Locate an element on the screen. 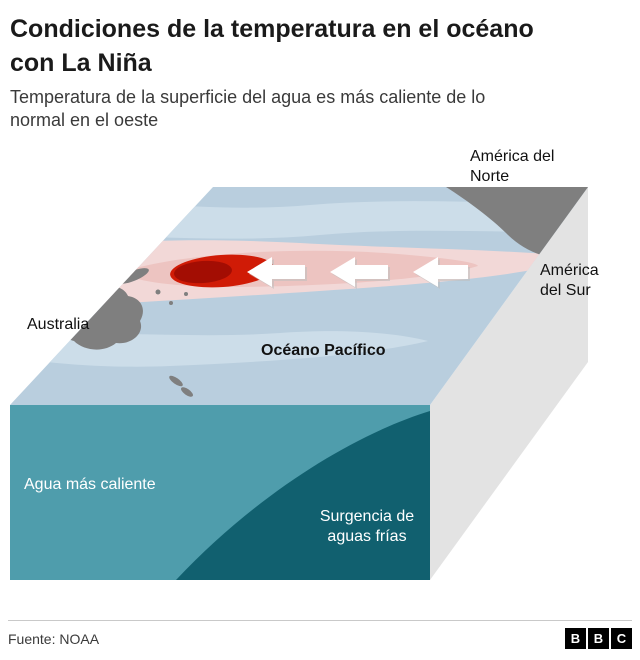  label-south-america: América del Sur is located at coordinates (569, 280).